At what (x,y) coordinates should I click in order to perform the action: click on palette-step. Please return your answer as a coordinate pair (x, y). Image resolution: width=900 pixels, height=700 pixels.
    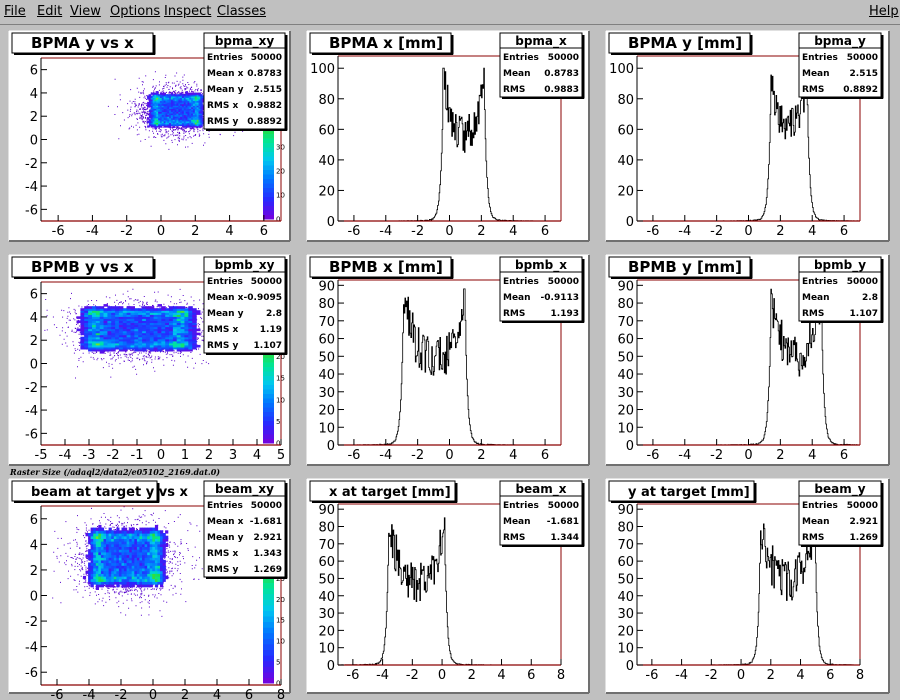
    Looking at the image, I should click on (268, 596).